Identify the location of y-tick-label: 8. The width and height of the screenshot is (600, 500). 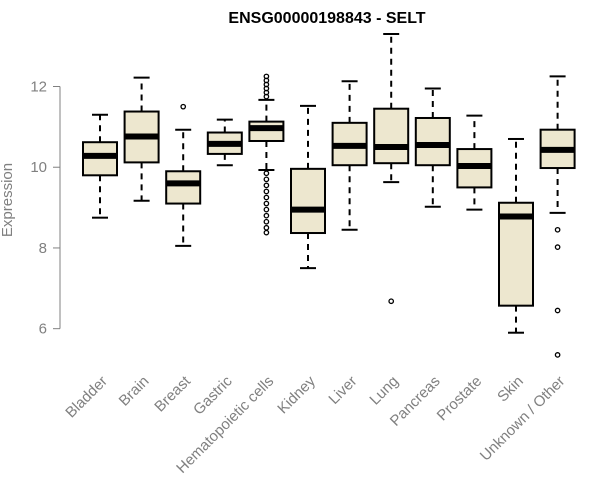
(43, 248).